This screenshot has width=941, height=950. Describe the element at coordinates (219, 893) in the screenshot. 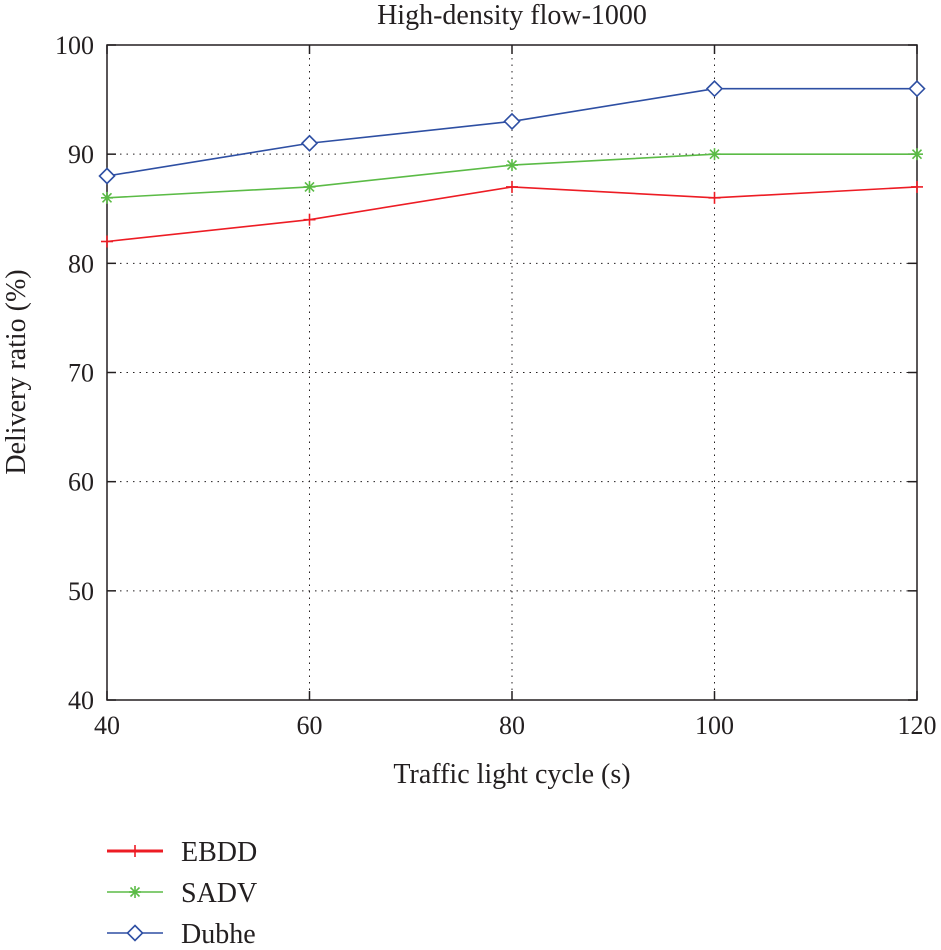

I see `legend-label: SADV` at that location.